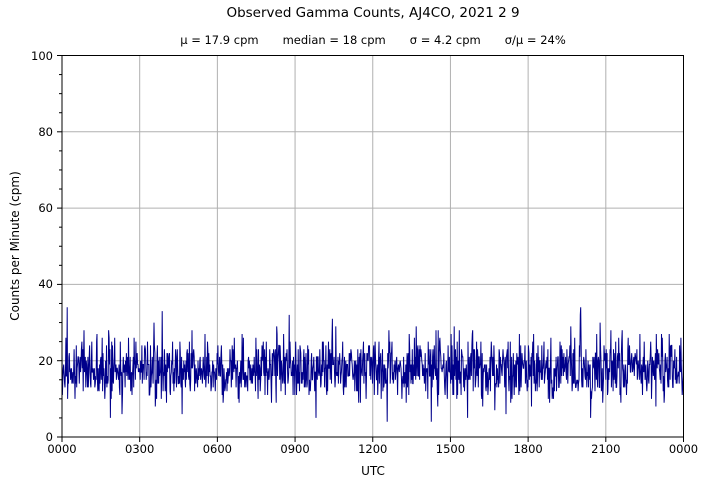 The image size is (705, 489). I want to click on x-tick-label: 2100, so click(606, 449).